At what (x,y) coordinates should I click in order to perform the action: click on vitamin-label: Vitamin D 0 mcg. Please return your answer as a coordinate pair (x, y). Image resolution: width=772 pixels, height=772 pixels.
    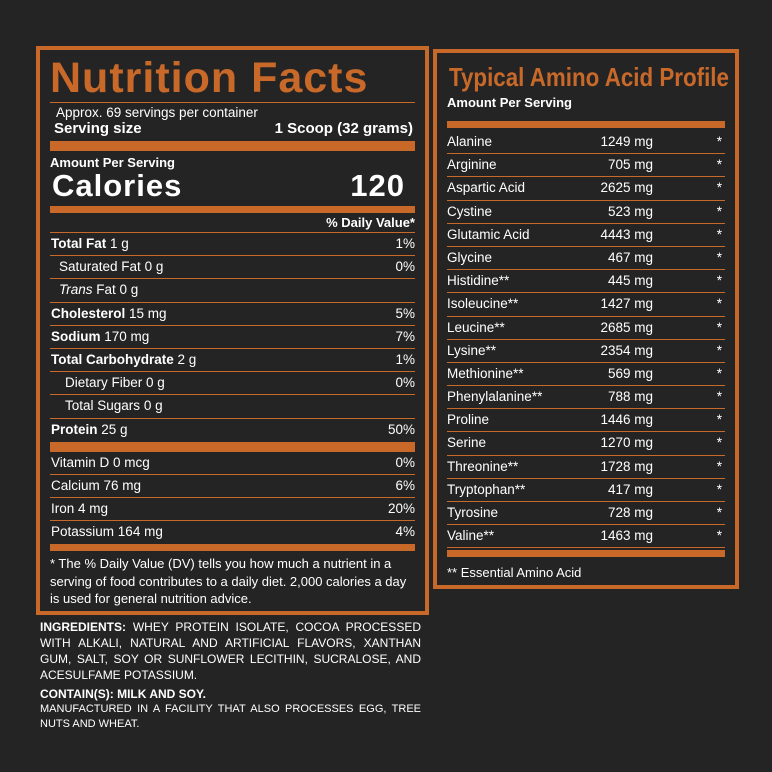
    Looking at the image, I should click on (100, 463).